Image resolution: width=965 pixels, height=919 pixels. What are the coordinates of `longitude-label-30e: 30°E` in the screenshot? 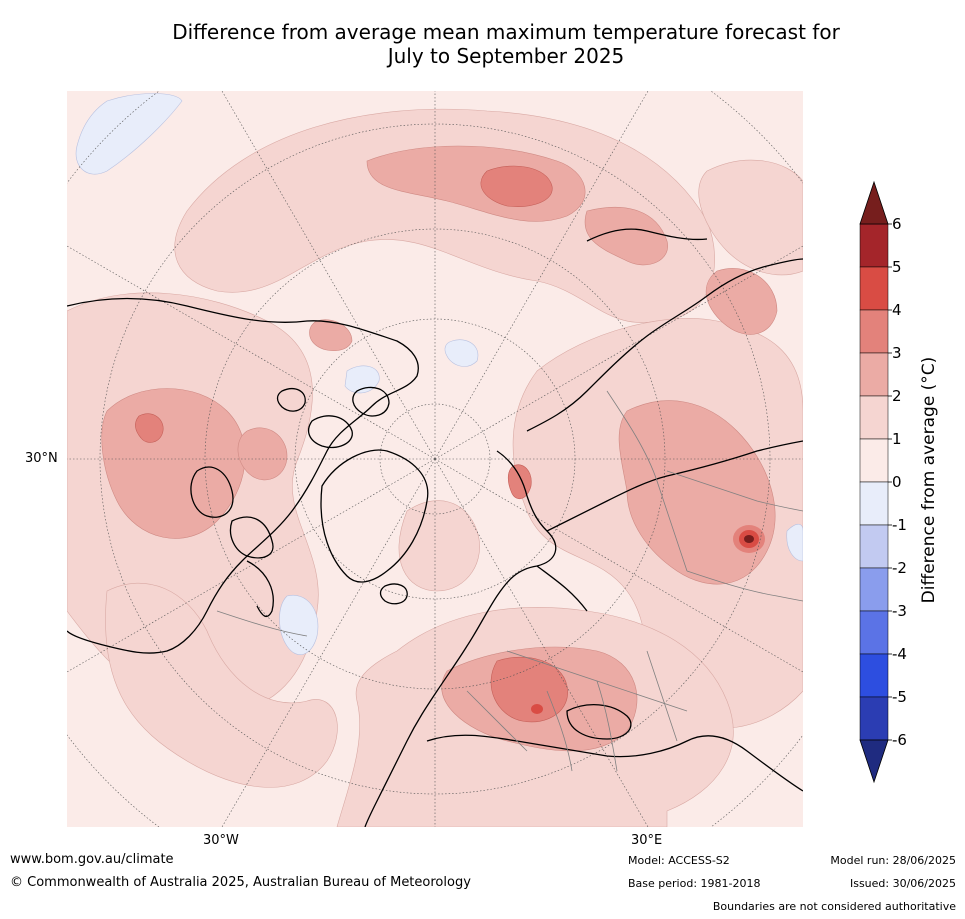 It's located at (647, 840).